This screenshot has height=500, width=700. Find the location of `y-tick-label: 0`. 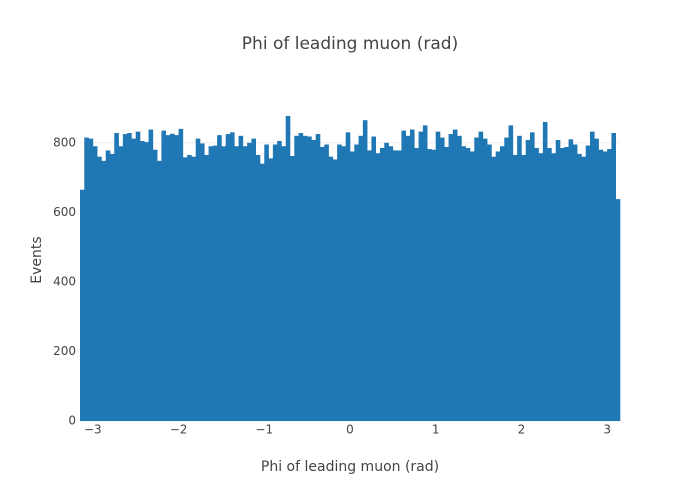

y-tick-label: 0 is located at coordinates (72, 421).